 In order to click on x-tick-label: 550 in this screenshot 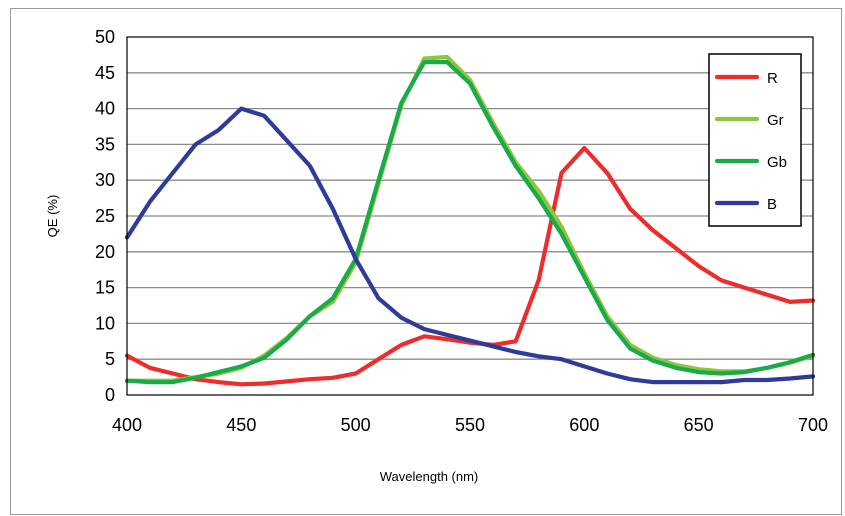, I will do `click(470, 425)`.